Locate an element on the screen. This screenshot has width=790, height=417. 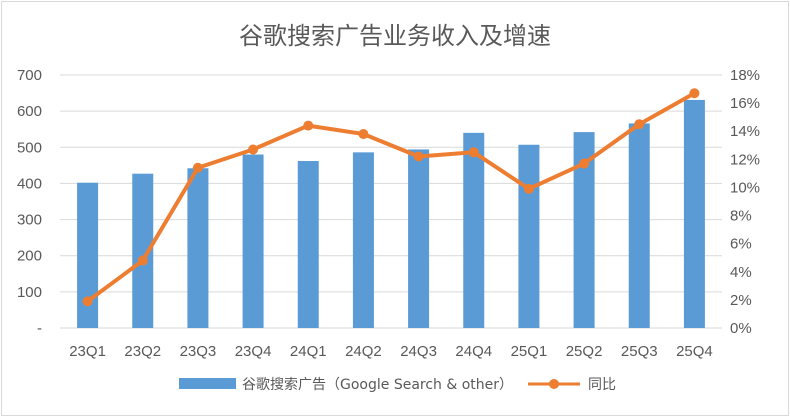
y-left-tick-label: 700 is located at coordinates (29, 75).